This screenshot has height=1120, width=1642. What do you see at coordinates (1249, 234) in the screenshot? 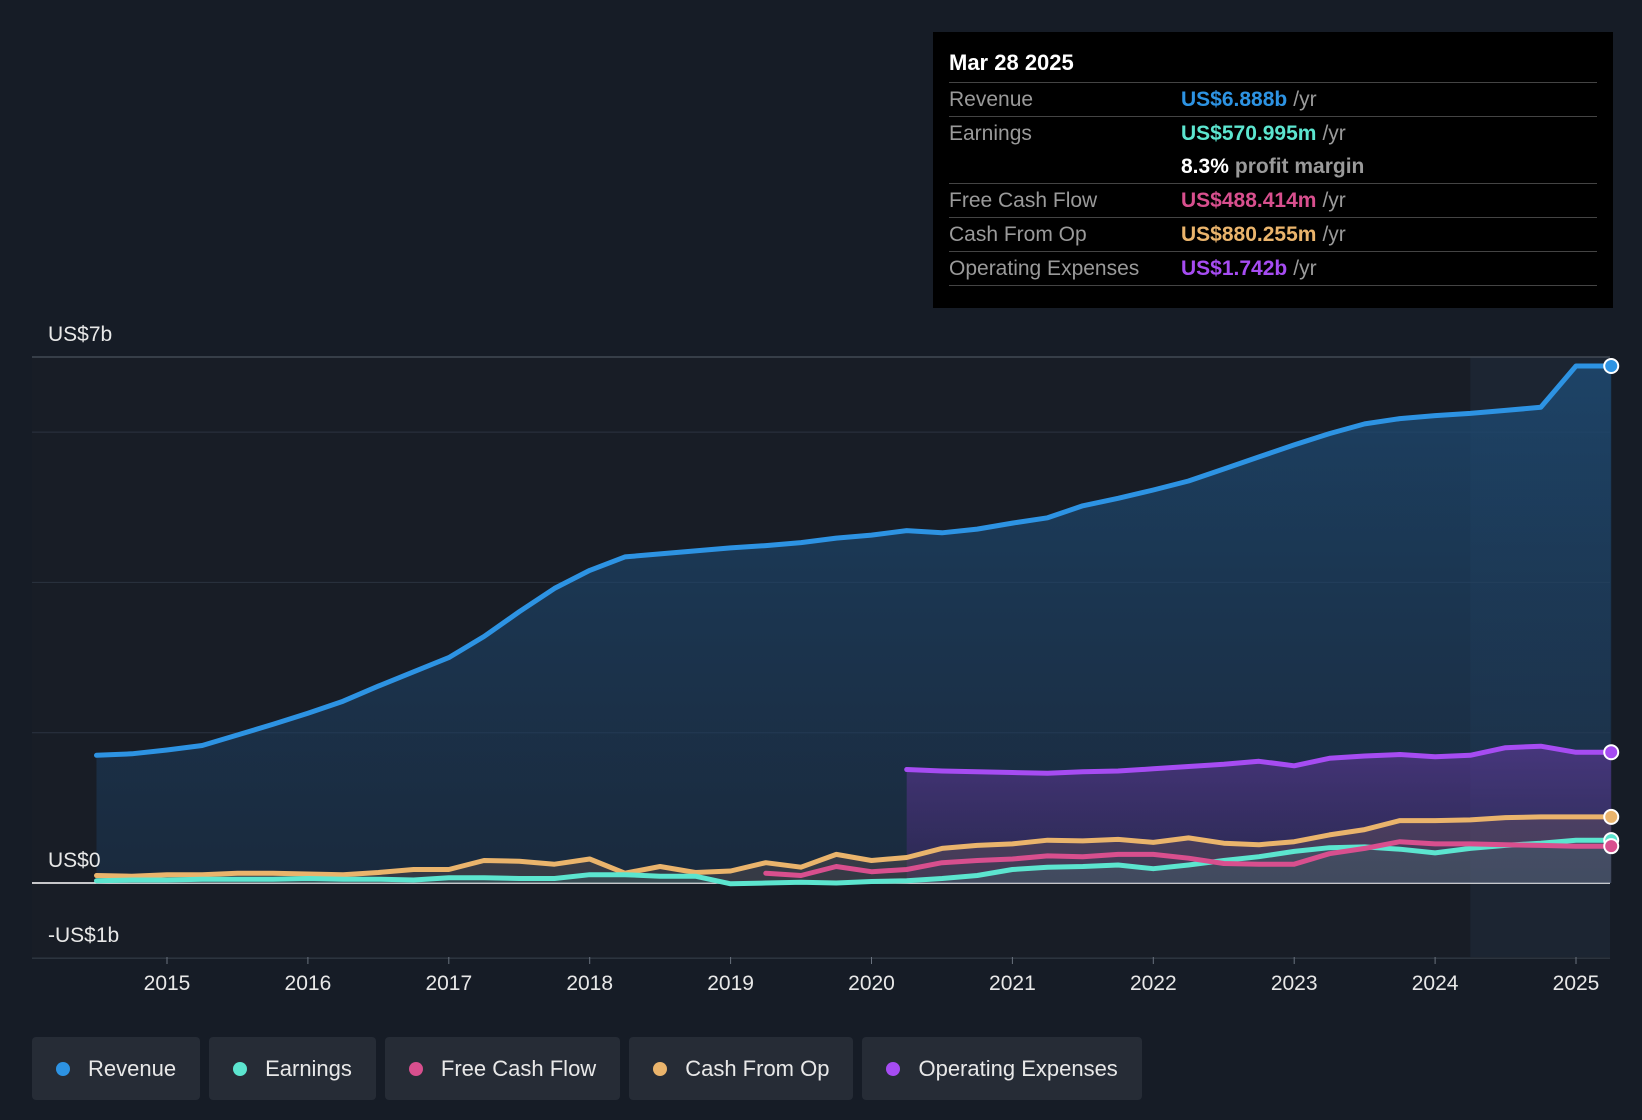
I see `tooltip-value: US$880.255m` at bounding box center [1249, 234].